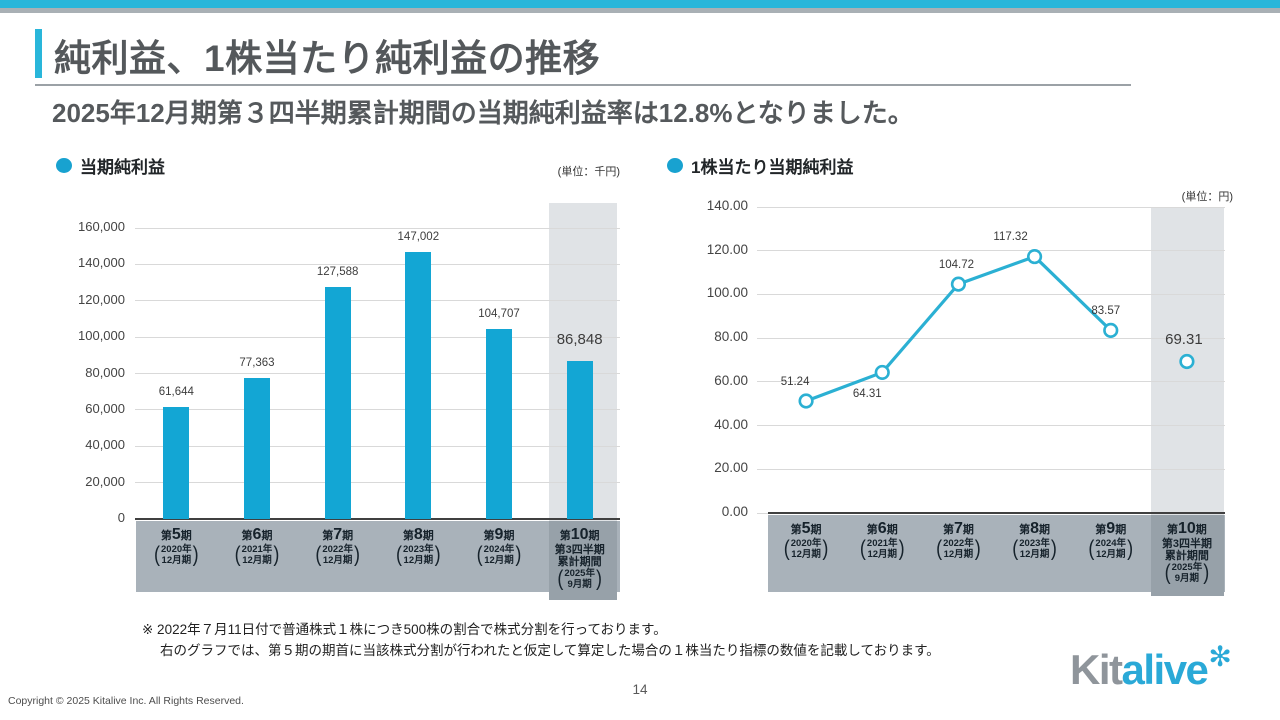  What do you see at coordinates (588, 172) in the screenshot?
I see `net-income-unit-label: (単位：千円)` at bounding box center [588, 172].